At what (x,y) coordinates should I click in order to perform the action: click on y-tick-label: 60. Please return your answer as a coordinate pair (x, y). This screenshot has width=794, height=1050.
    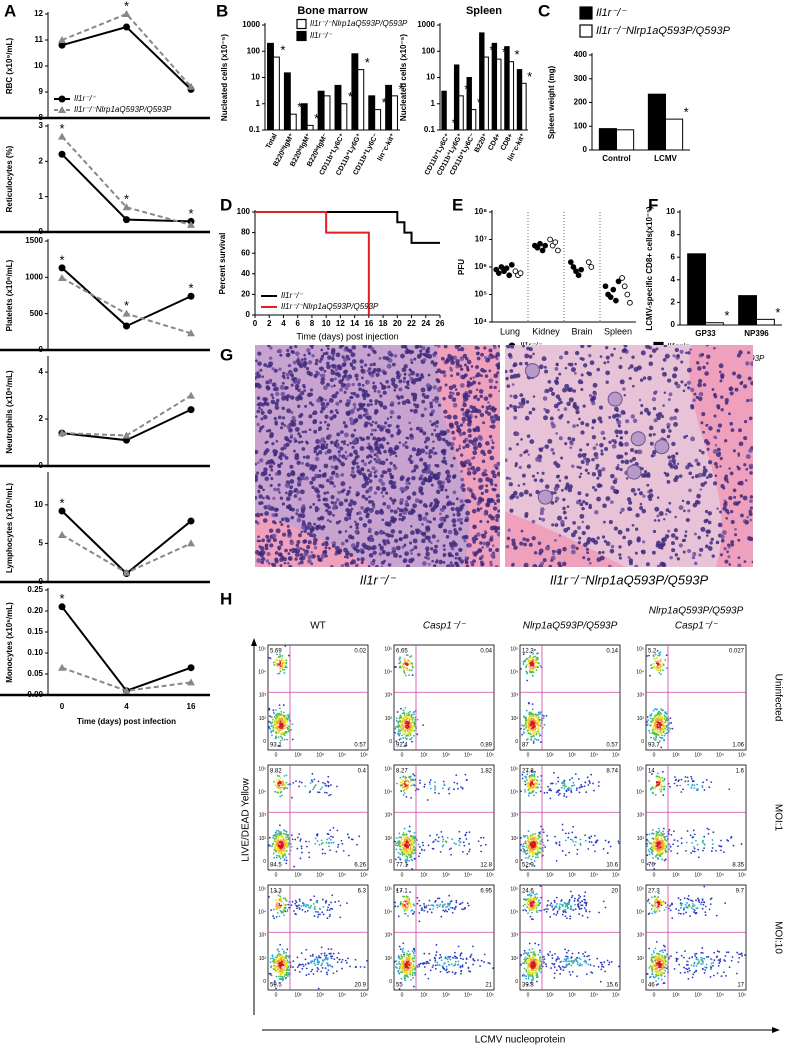
    Looking at the image, I should click on (245, 252).